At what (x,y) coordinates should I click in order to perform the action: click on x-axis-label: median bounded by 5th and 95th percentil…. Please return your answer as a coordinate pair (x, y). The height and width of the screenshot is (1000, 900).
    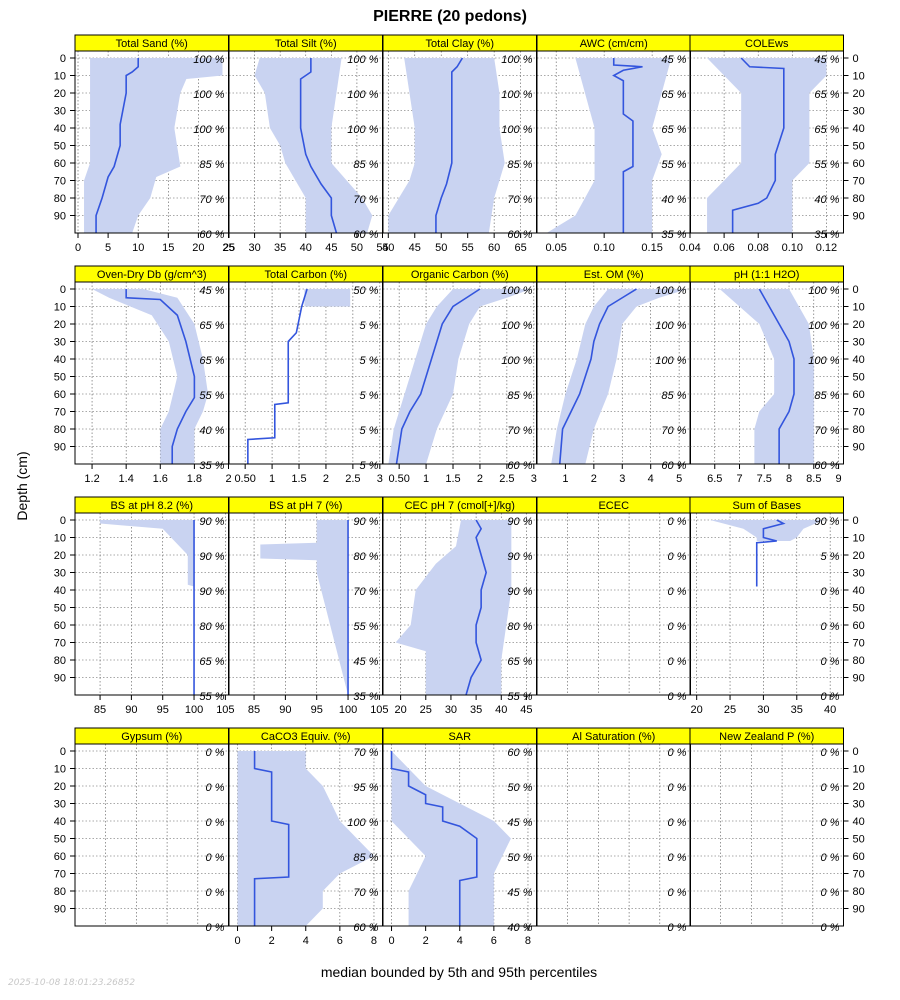
    Looking at the image, I should click on (459, 972).